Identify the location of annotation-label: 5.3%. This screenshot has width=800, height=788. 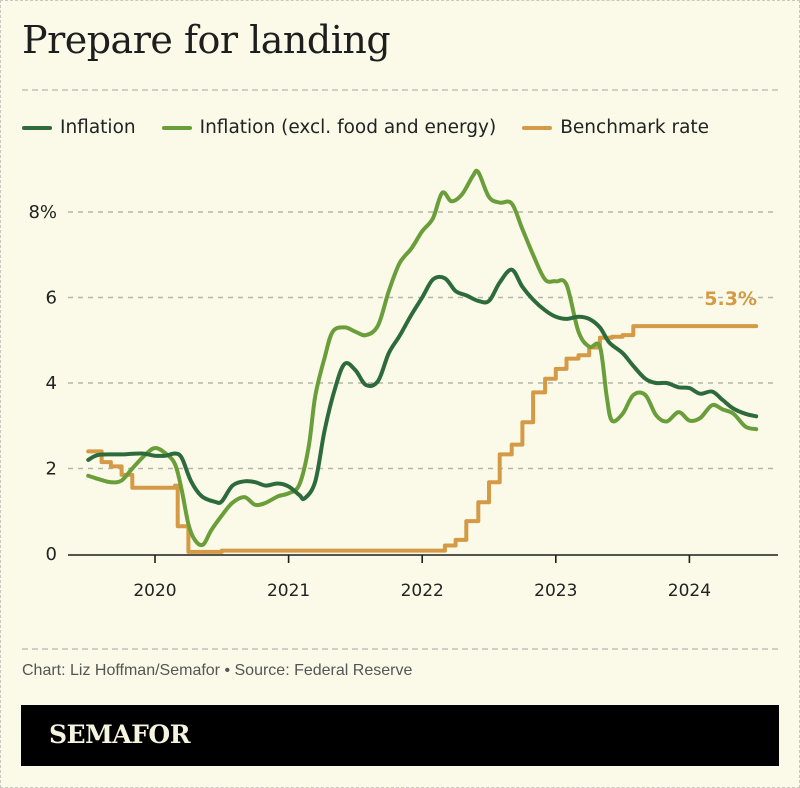
(730, 299).